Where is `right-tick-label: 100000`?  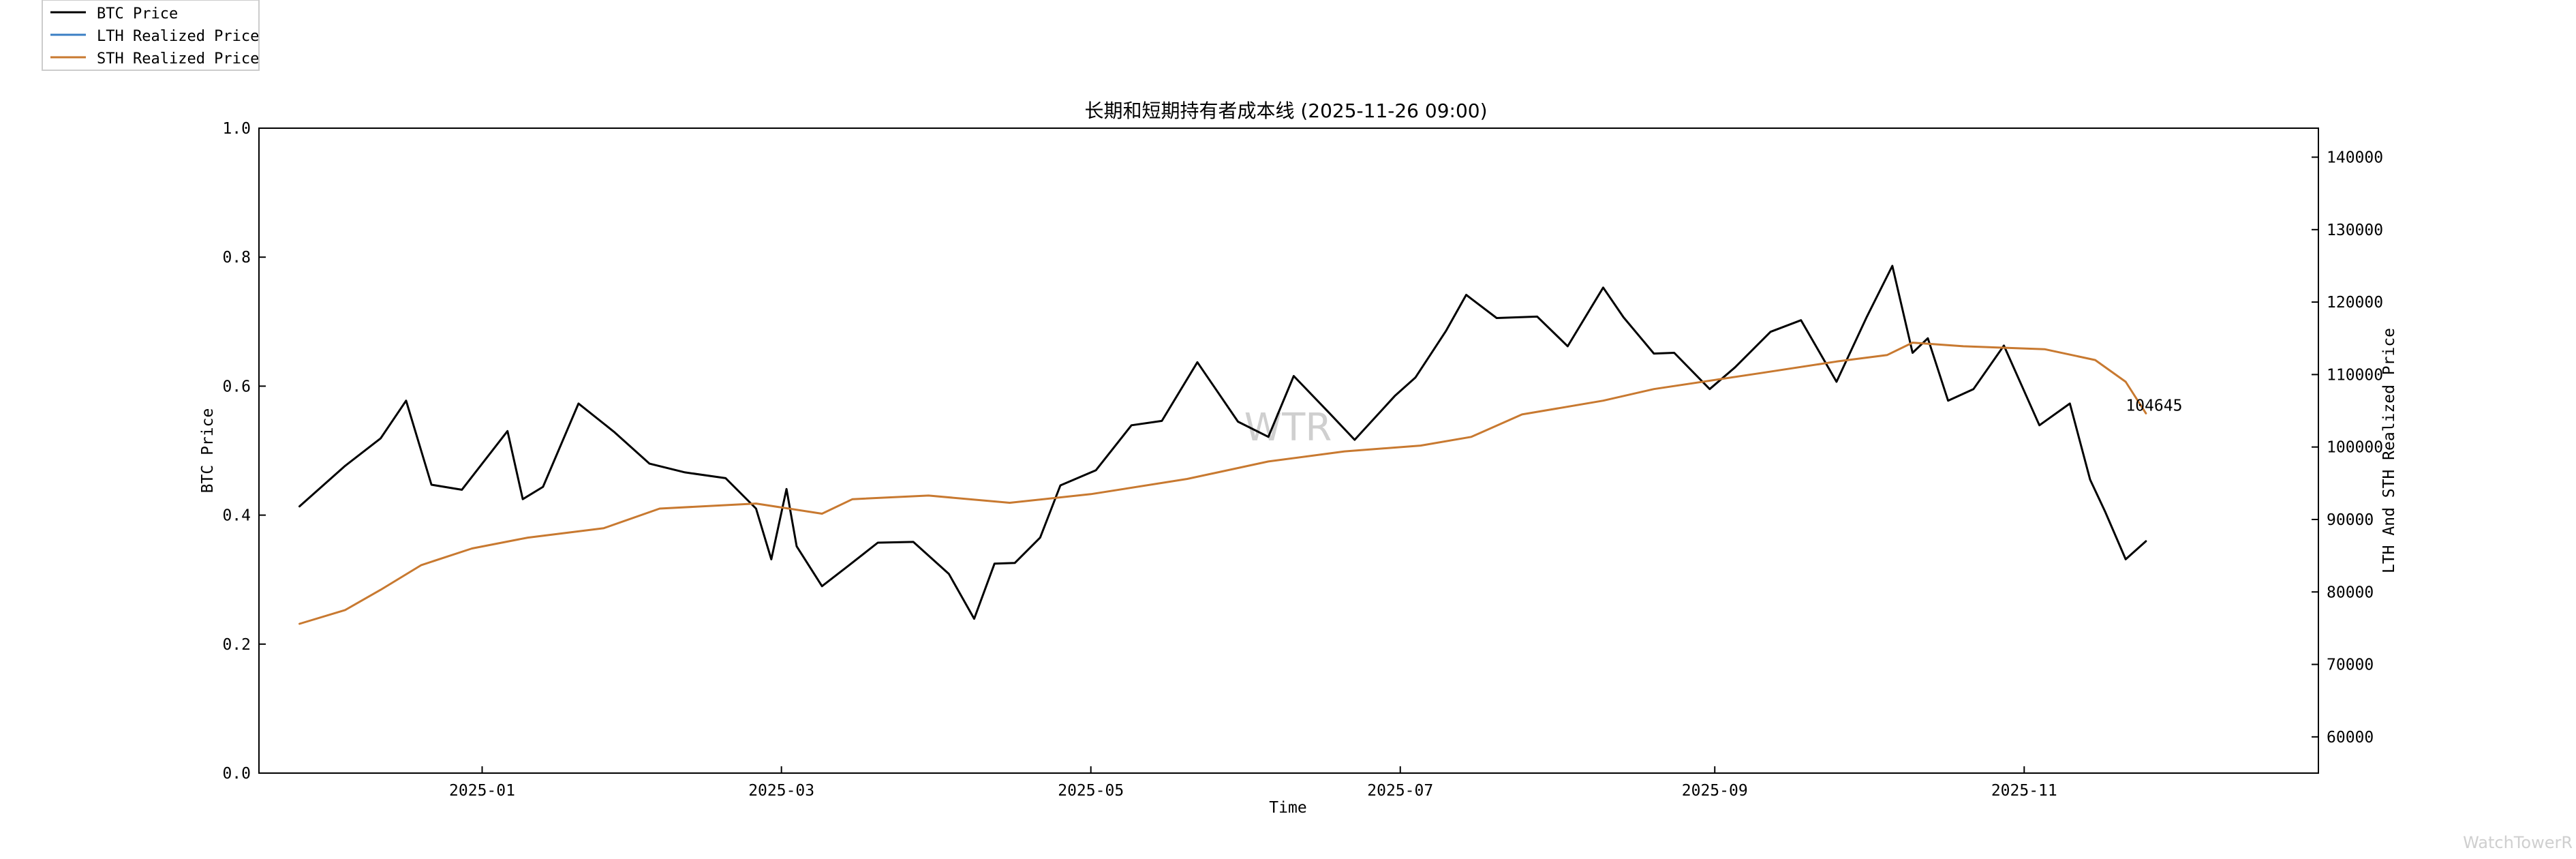
right-tick-label: 100000 is located at coordinates (2355, 448).